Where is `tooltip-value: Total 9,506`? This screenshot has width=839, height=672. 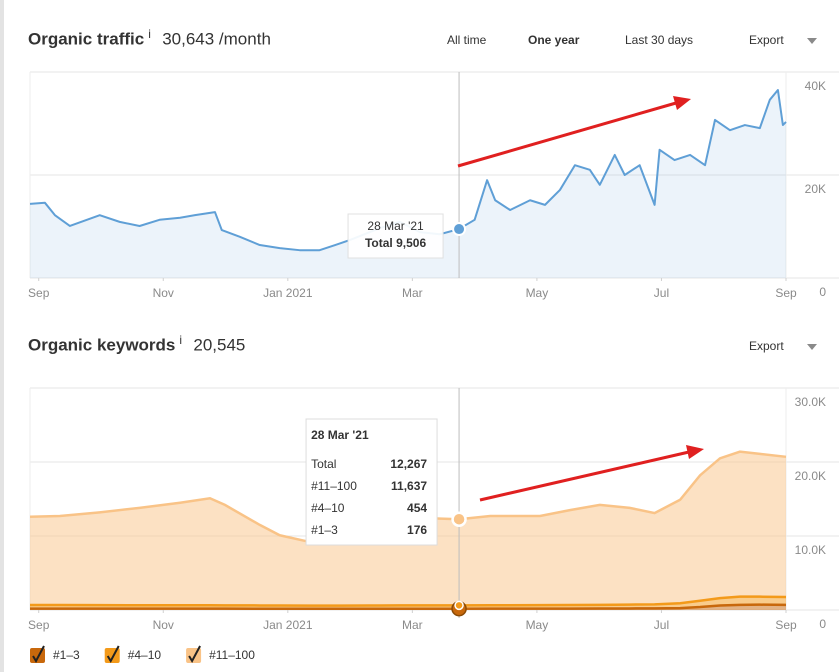 tooltip-value: Total 9,506 is located at coordinates (395, 243).